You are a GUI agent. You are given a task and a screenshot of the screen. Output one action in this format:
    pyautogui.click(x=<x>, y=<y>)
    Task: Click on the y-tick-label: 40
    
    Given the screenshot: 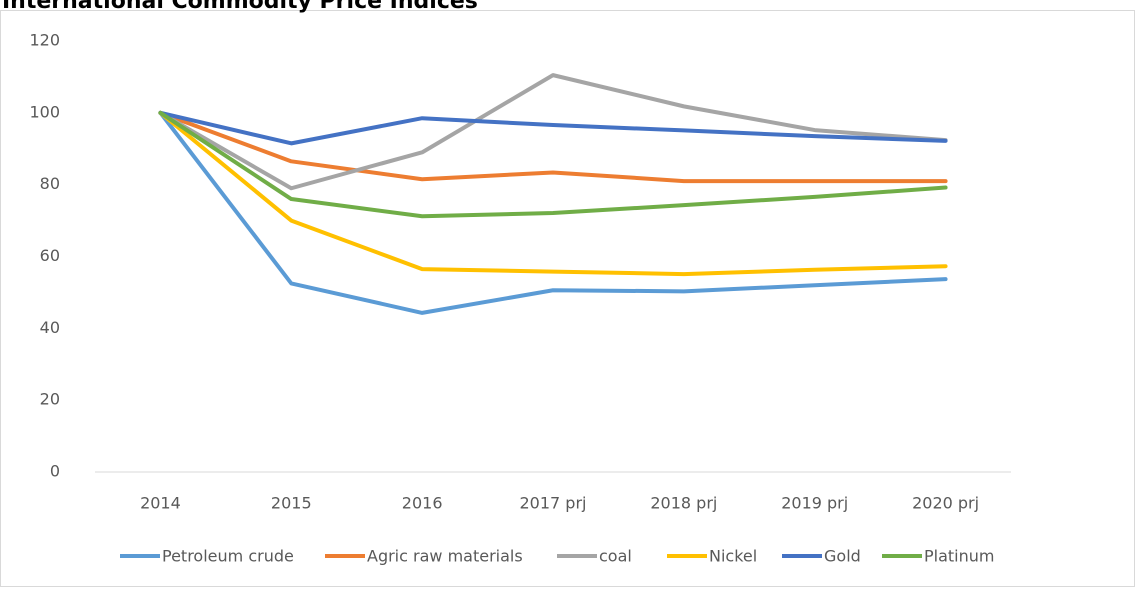 What is the action you would take?
    pyautogui.click(x=50, y=327)
    